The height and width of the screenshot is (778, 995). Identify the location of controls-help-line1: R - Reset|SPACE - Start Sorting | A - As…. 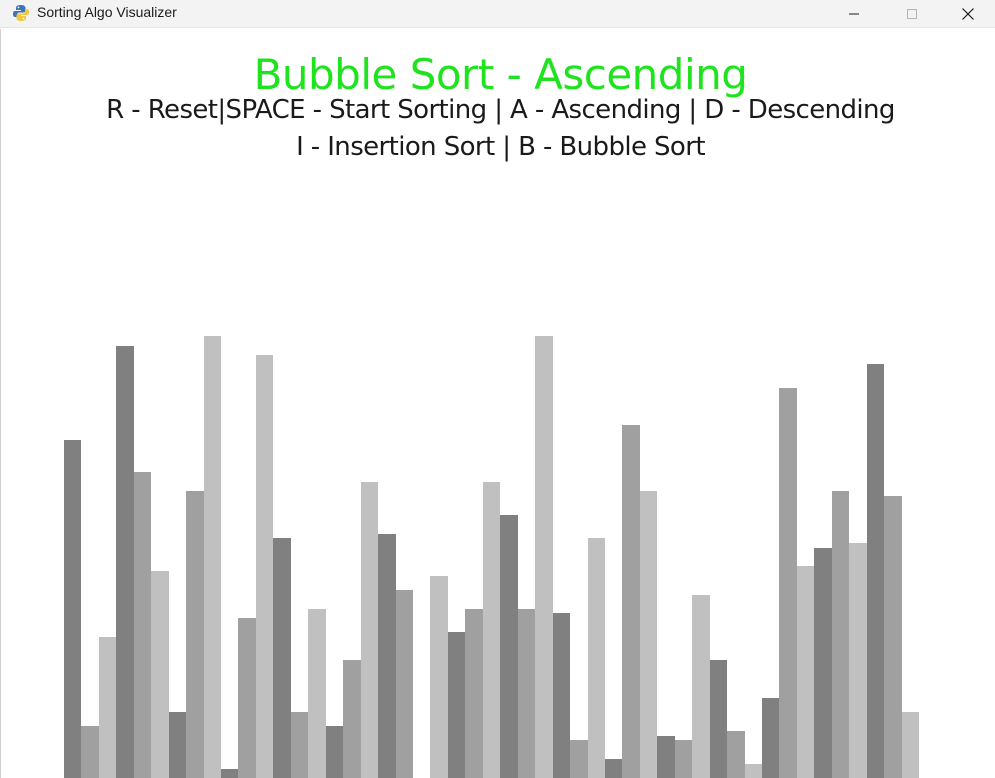
(500, 110).